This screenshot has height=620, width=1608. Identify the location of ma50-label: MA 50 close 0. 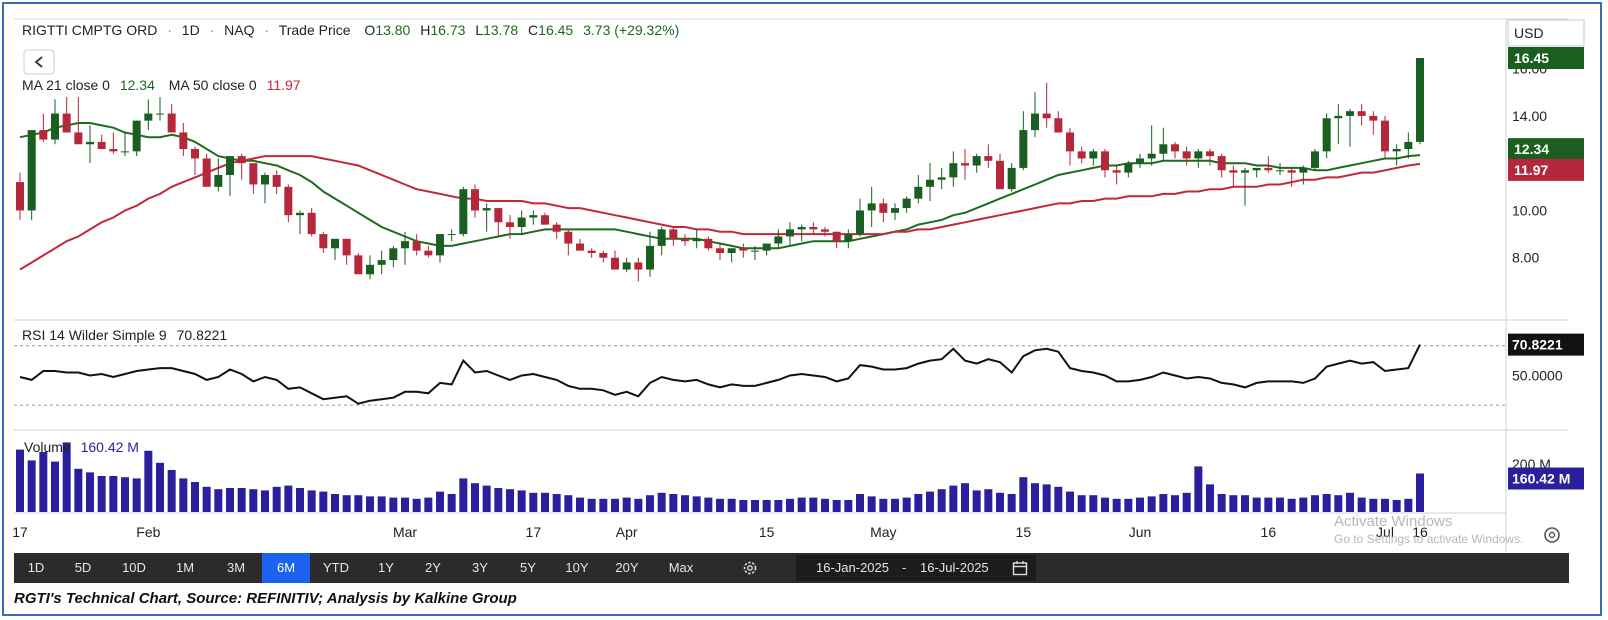
(213, 85).